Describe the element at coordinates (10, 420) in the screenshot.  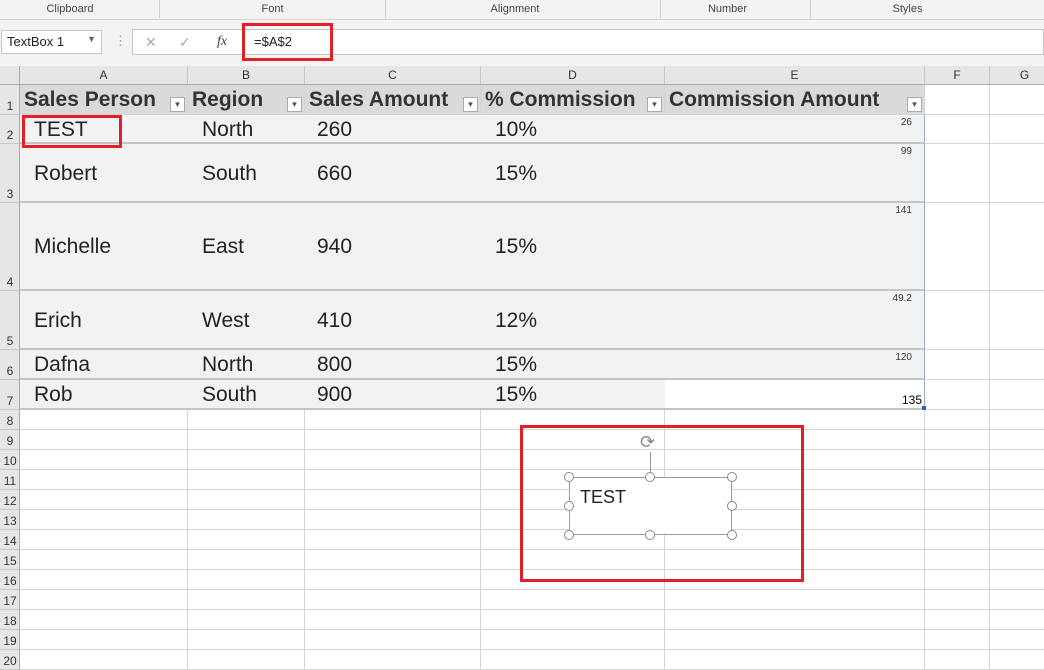
I see `row-header: 8` at that location.